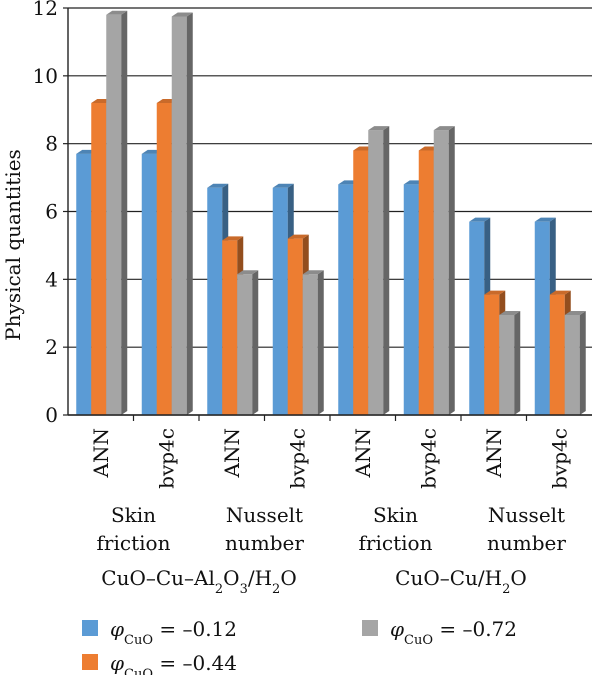 The height and width of the screenshot is (675, 600). What do you see at coordinates (448, 578) in the screenshot?
I see `fluid-label-part: CuO–Cu/H` at bounding box center [448, 578].